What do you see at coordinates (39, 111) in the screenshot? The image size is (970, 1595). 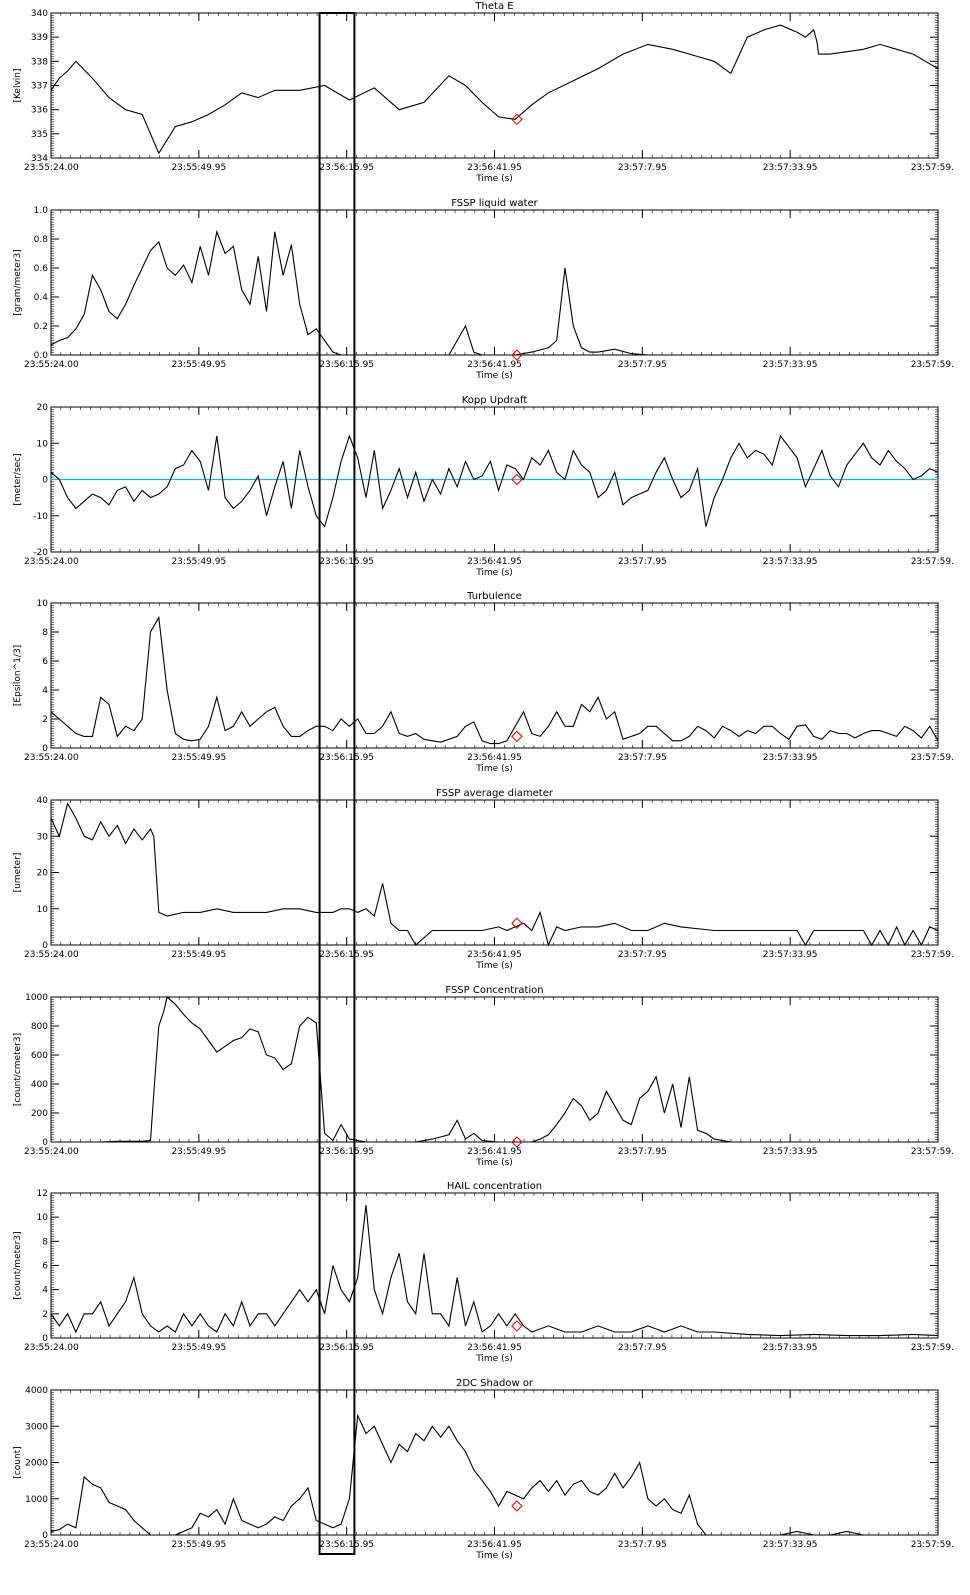 I see `y-tick-label: 336` at bounding box center [39, 111].